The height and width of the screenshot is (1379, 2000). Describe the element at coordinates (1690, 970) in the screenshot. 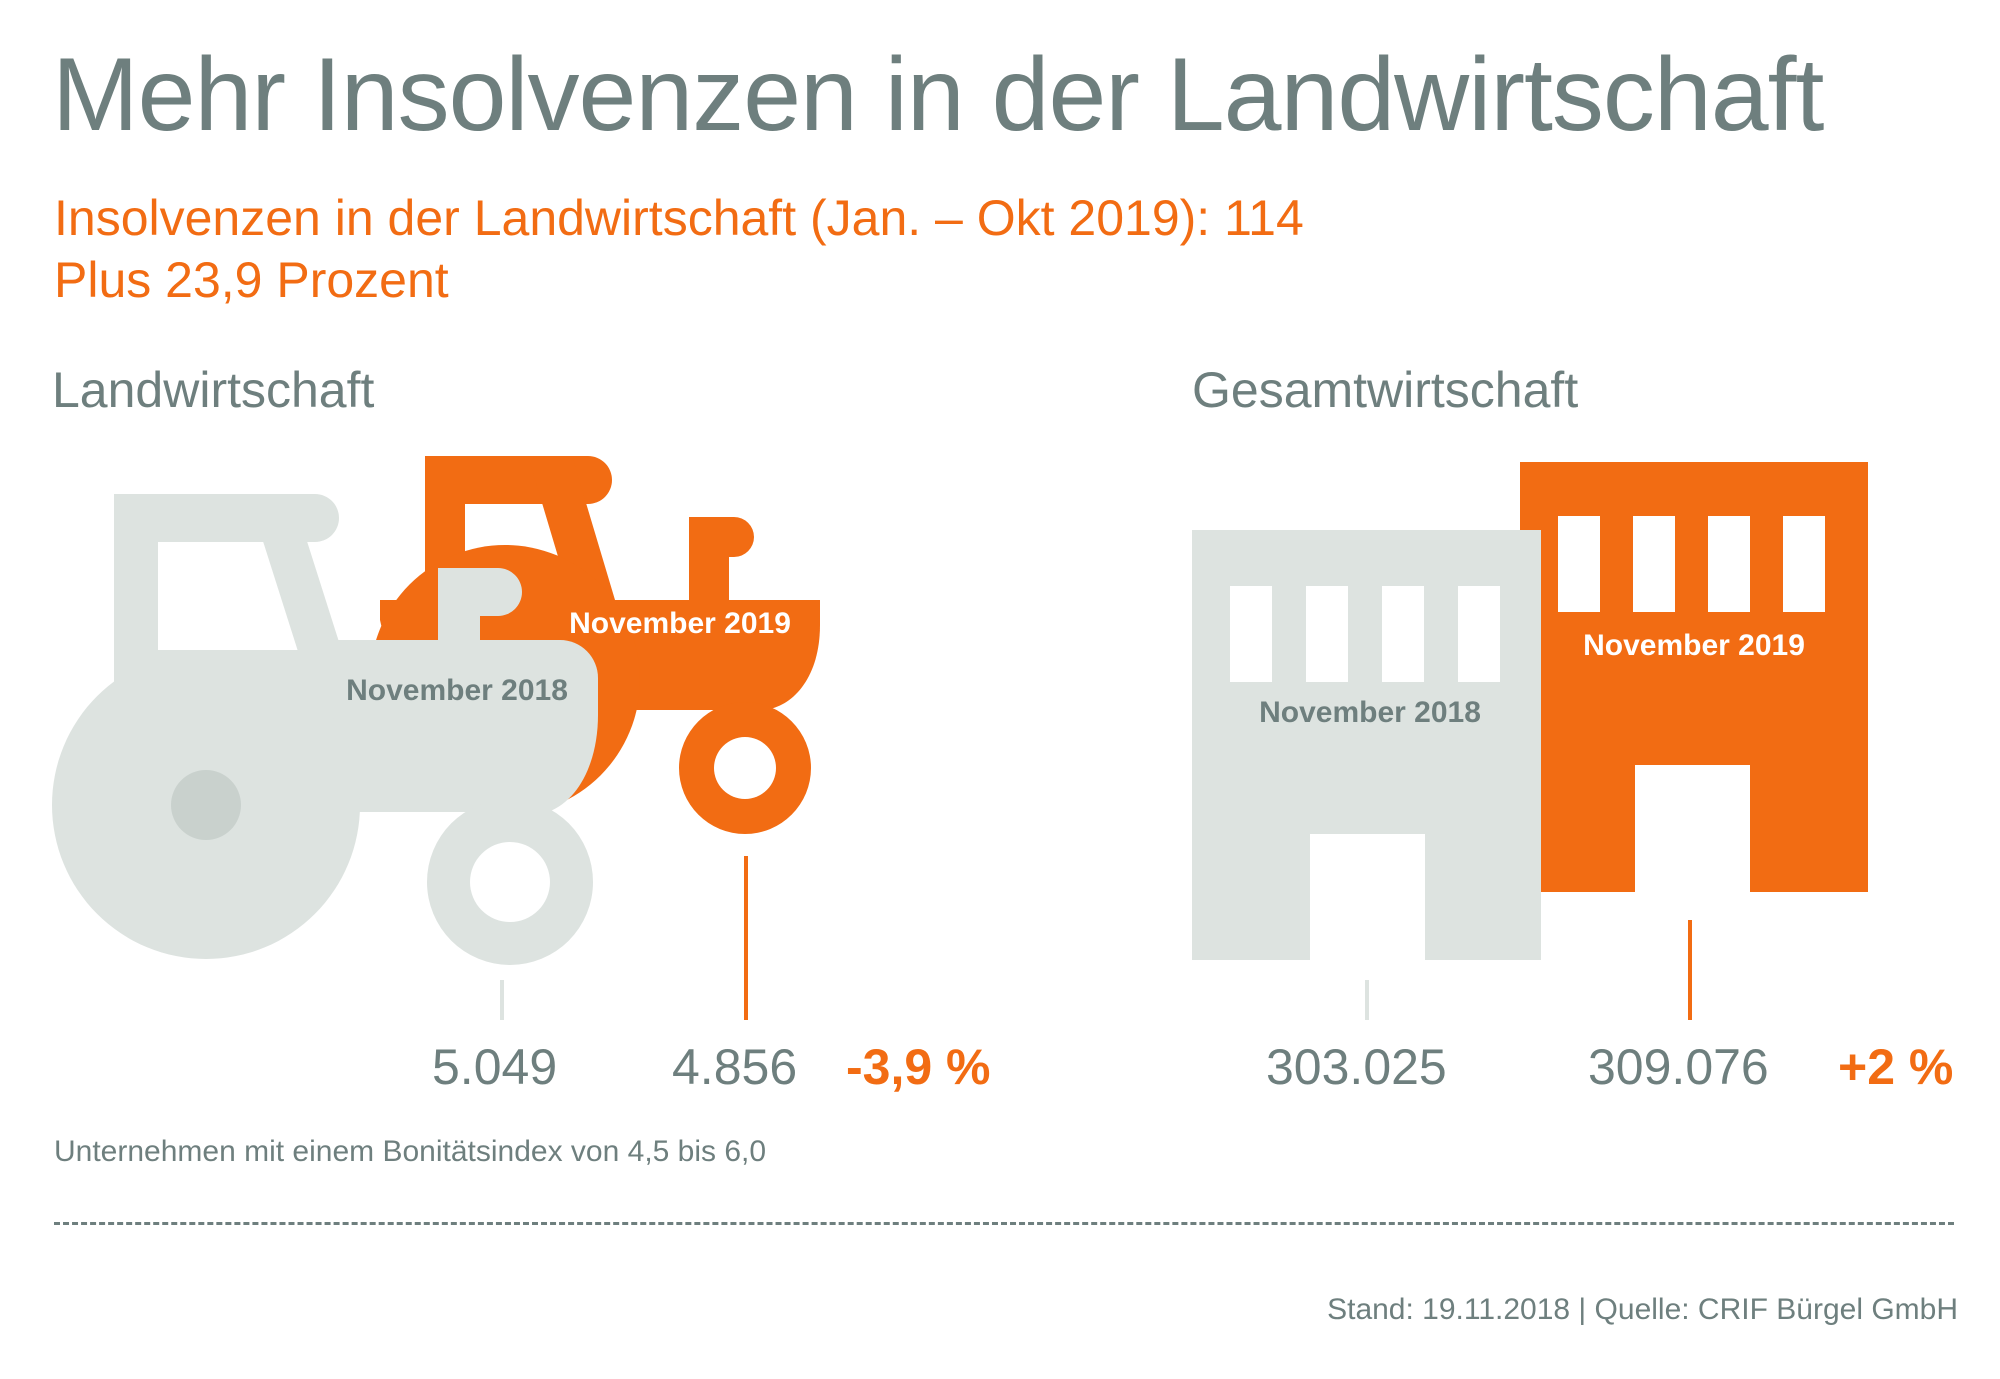

I see `leader-line-building-2019` at that location.